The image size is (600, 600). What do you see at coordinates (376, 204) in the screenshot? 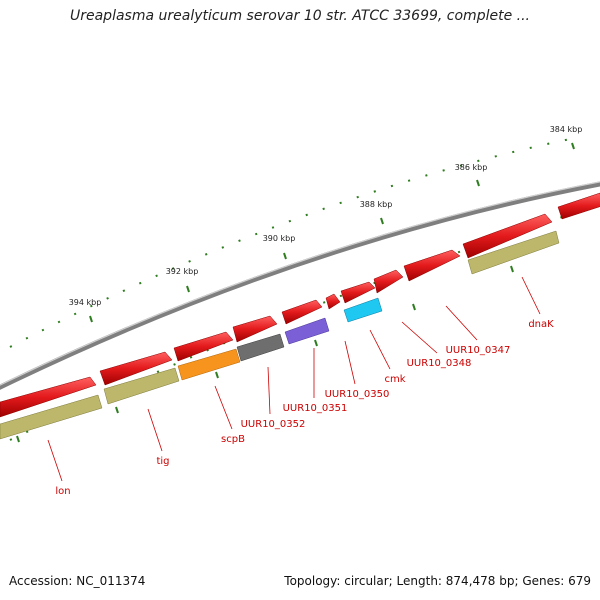
I see `scale-label-388: 388 kbp` at bounding box center [376, 204].